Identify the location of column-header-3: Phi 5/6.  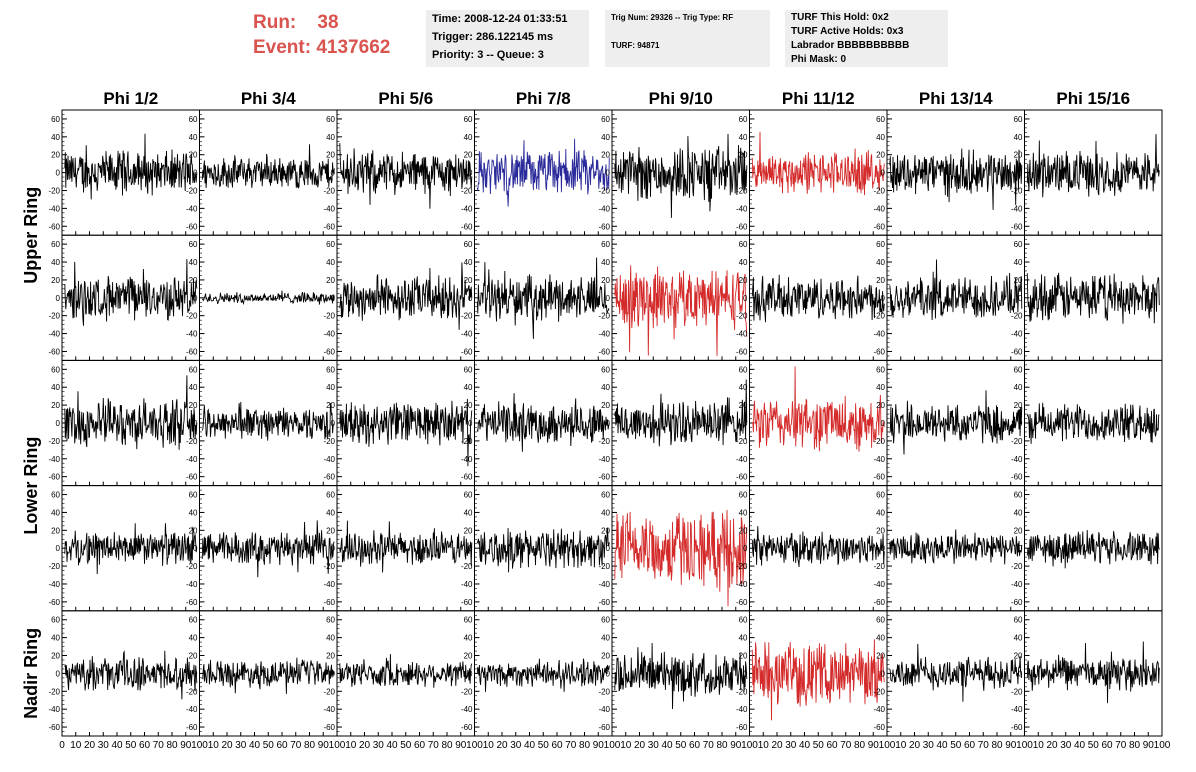
(405, 98).